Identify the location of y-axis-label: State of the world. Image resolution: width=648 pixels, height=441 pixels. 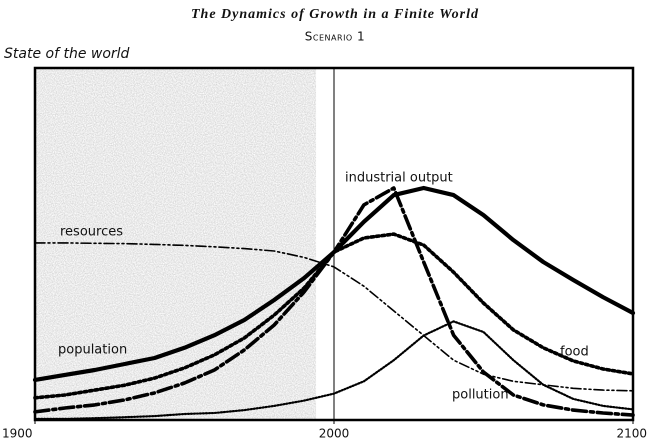
(67, 54).